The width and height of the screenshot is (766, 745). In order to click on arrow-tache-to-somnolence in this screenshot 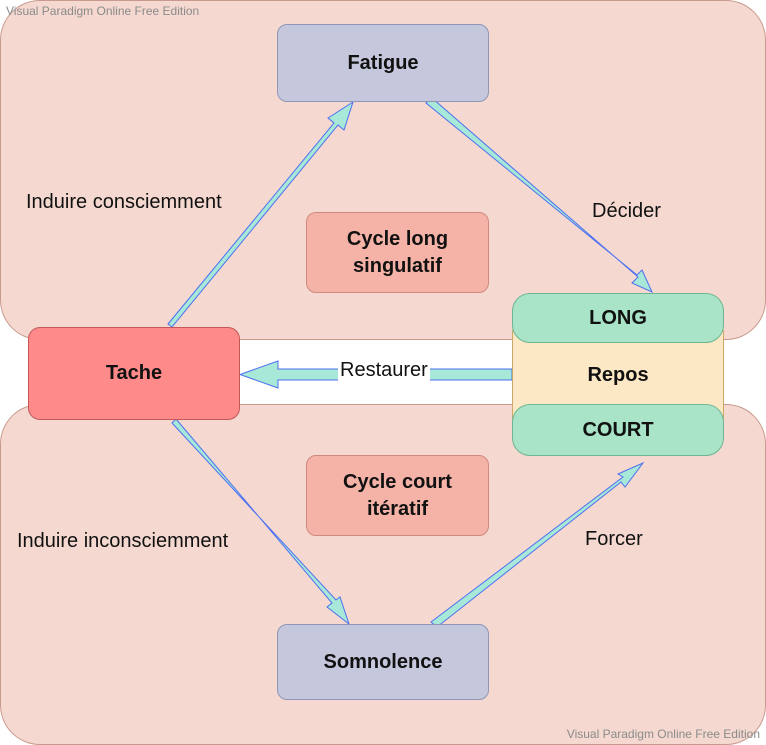, I will do `click(260, 522)`.